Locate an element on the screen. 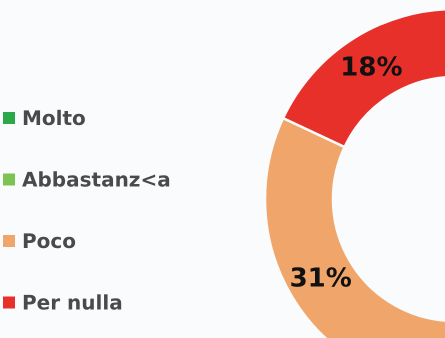 This screenshot has width=445, height=338. legend-label: Abbastanz<a is located at coordinates (96, 180).